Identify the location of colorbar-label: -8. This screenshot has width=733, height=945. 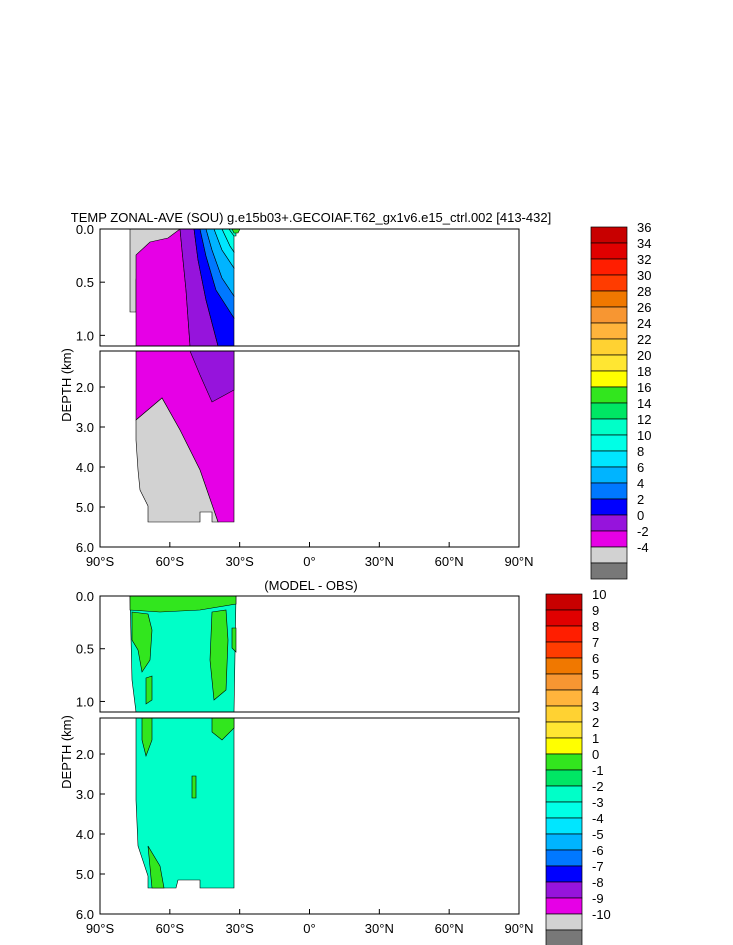
(598, 882).